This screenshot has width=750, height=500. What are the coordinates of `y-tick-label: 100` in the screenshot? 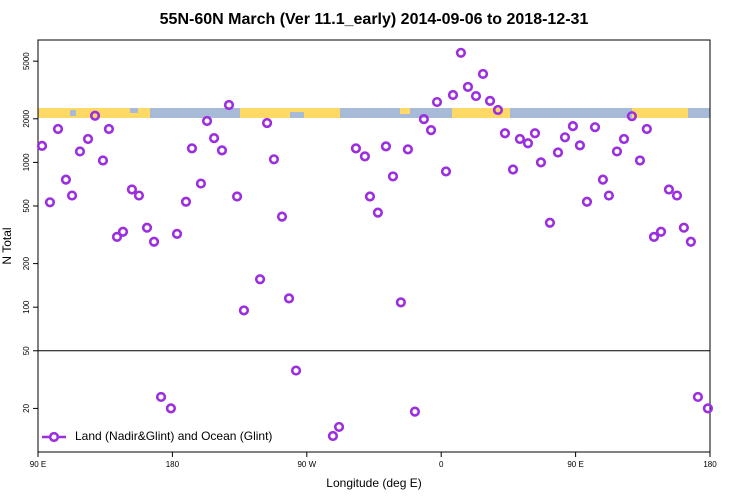 It's located at (26, 307).